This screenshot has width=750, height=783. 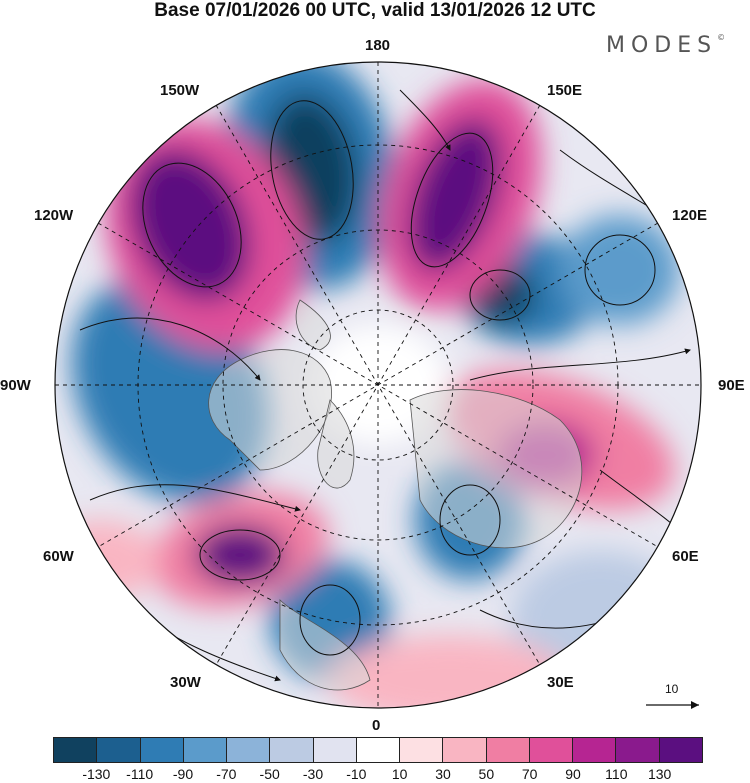 I want to click on colorbar-tick-label: 50, so click(x=486, y=774).